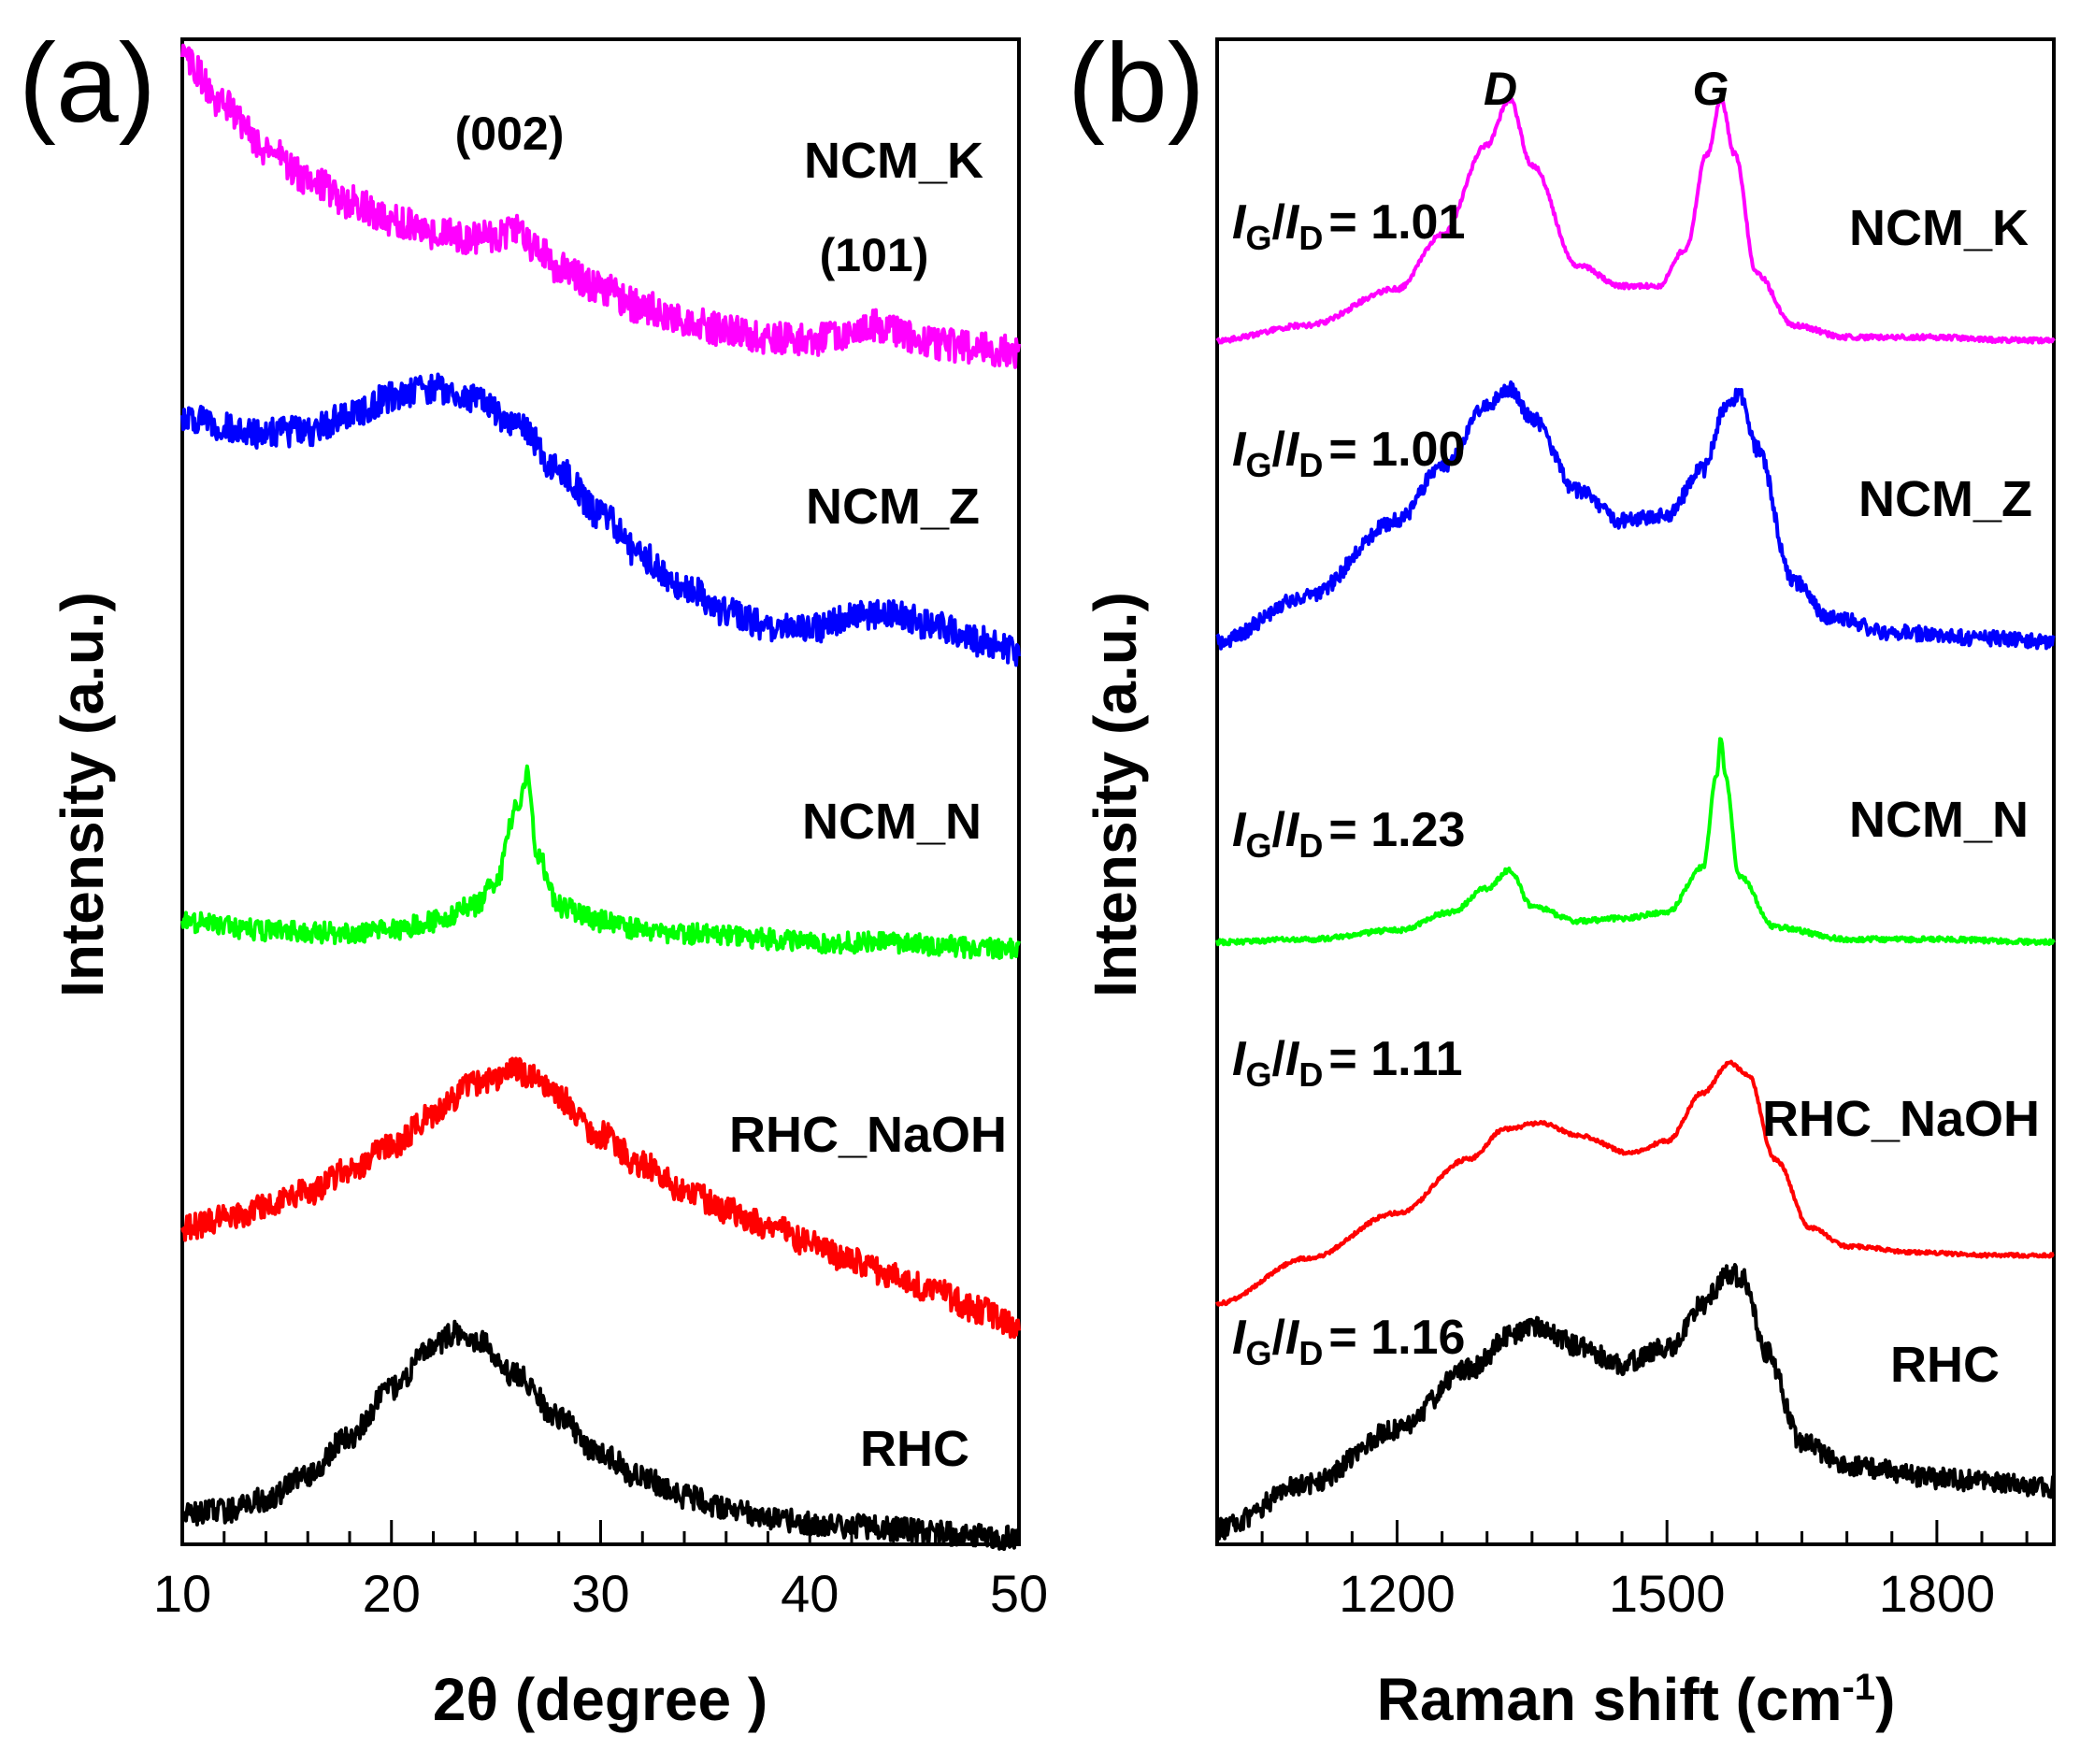 The height and width of the screenshot is (1764, 2080). I want to click on ratio-label-ncm-z: IG/ID = 1.00, so click(1349, 453).